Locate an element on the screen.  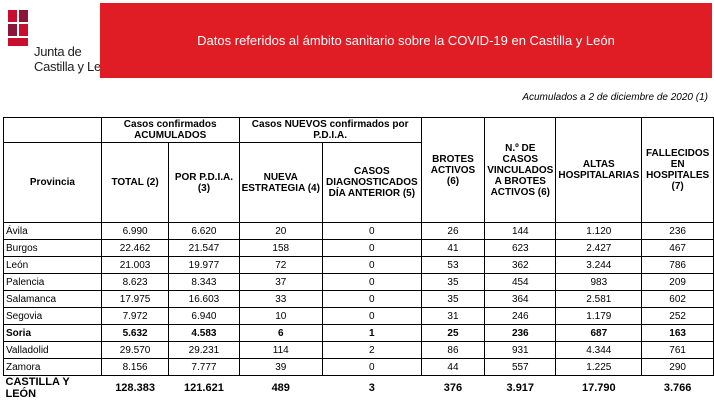
cell: 26 is located at coordinates (453, 231).